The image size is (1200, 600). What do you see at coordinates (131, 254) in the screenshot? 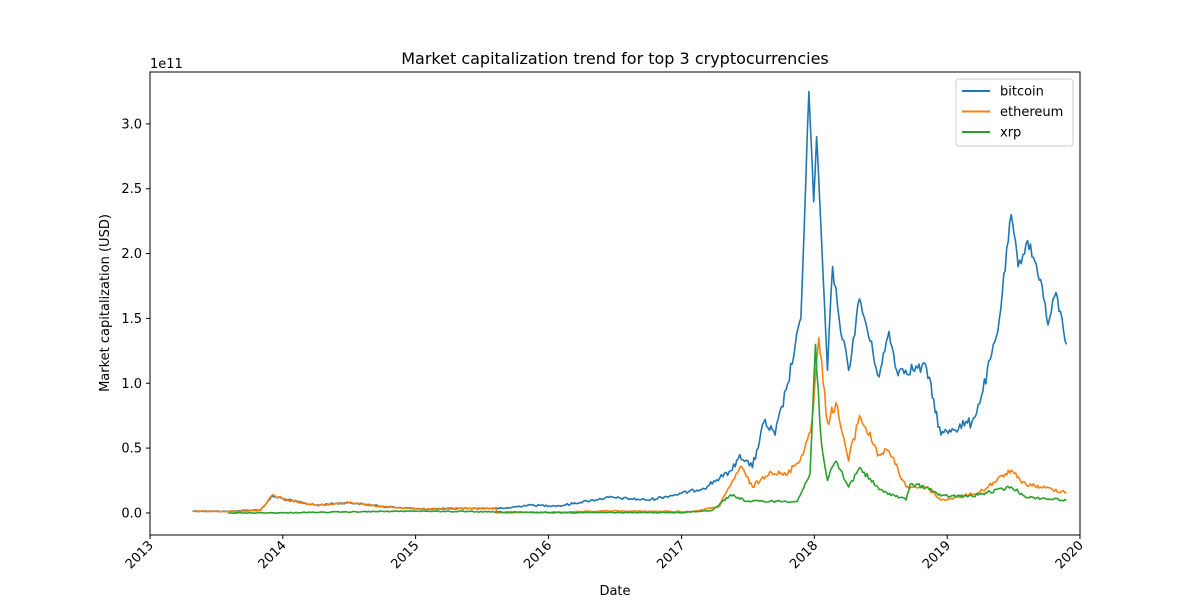
I see `y-tick-label: 2.0` at bounding box center [131, 254].